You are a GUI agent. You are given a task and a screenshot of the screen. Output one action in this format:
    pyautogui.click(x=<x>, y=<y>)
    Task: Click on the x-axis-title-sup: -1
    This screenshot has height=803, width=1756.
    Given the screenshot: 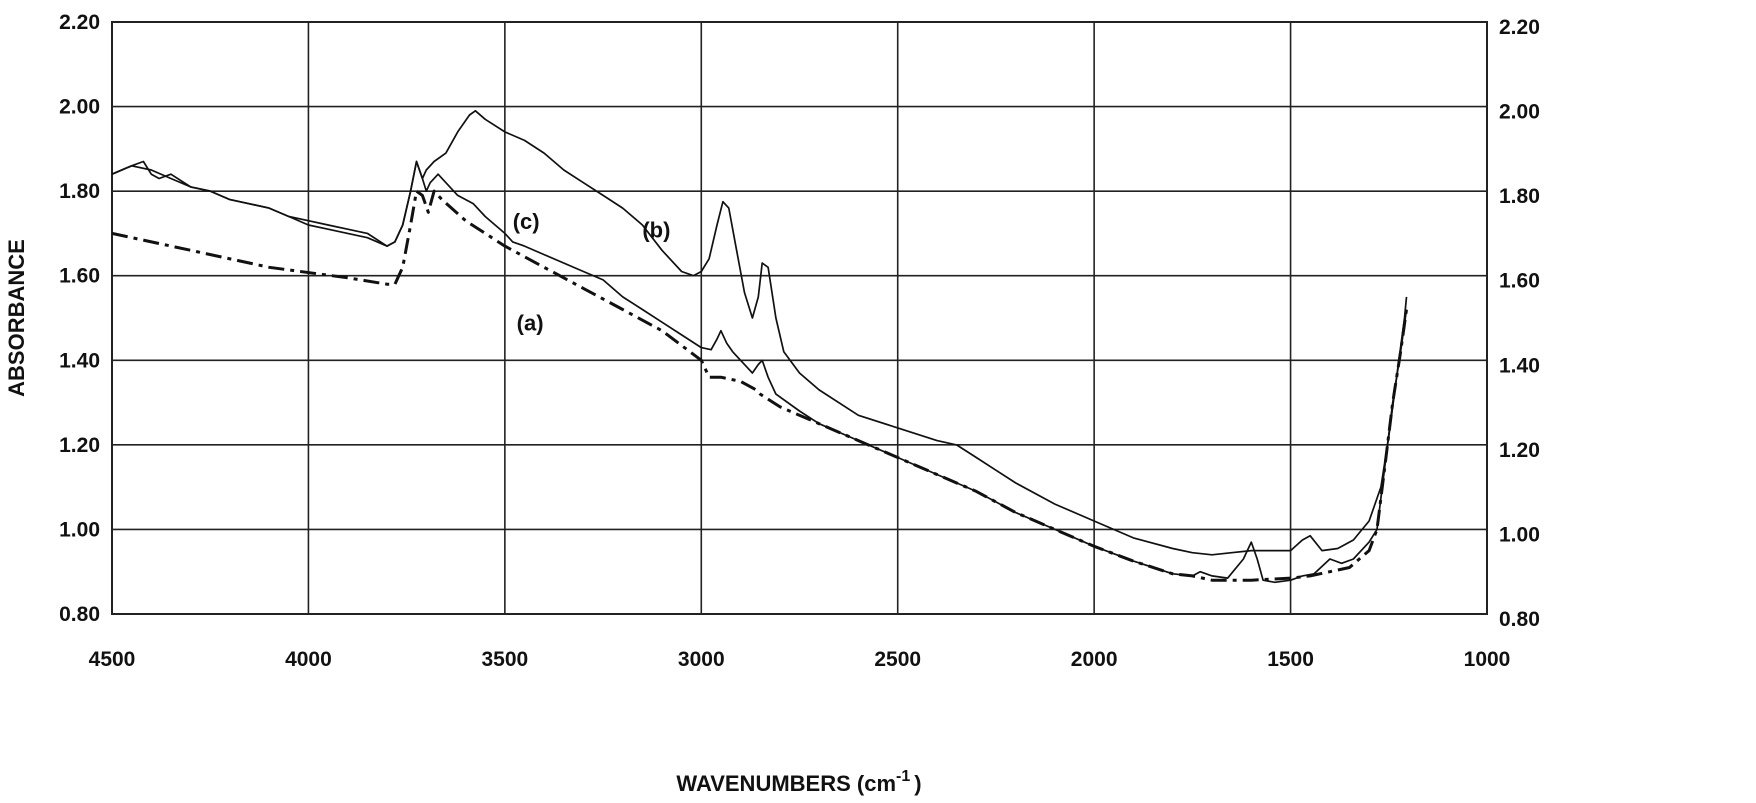 What is the action you would take?
    pyautogui.click(x=903, y=776)
    